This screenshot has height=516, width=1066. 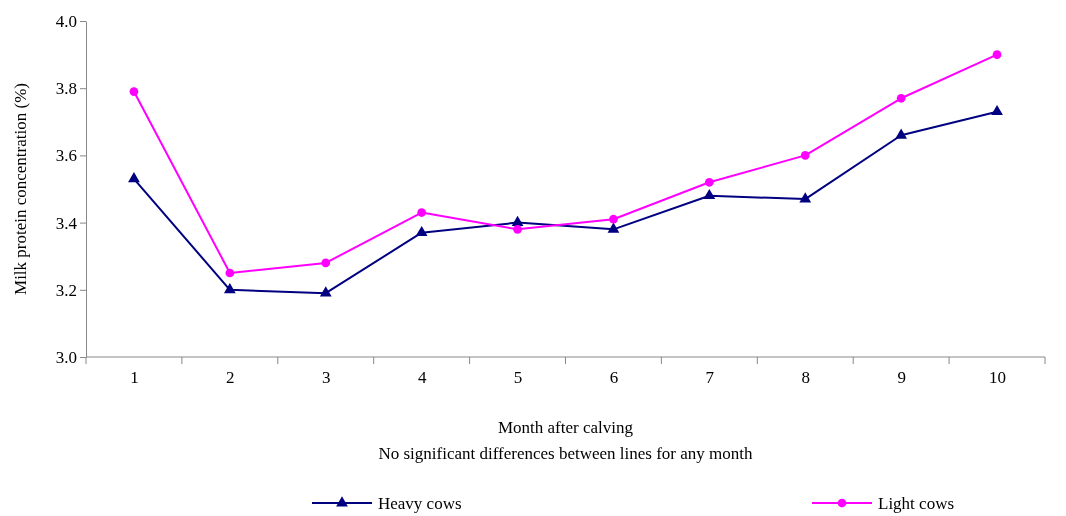 What do you see at coordinates (614, 378) in the screenshot?
I see `x-tick-label: 6` at bounding box center [614, 378].